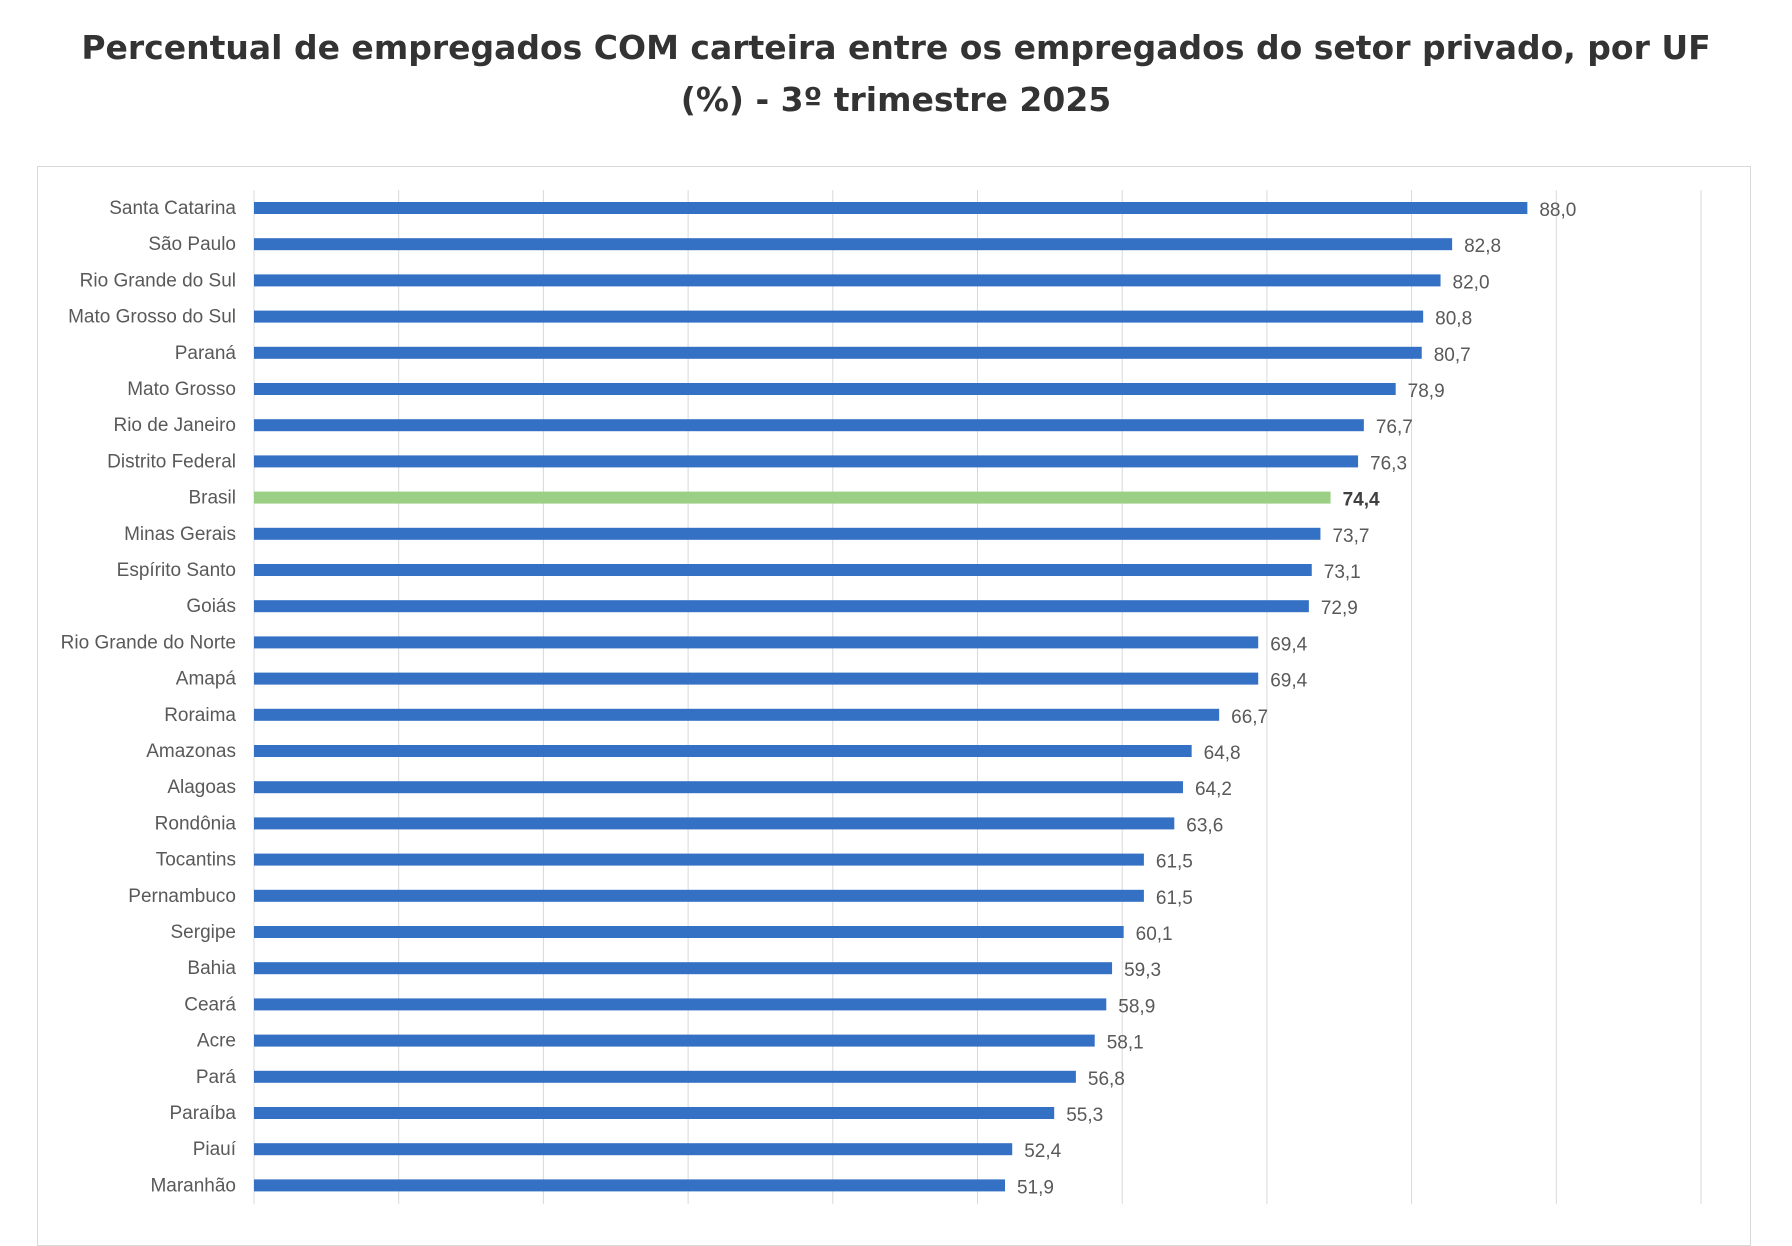 This screenshot has height=1246, width=1792. What do you see at coordinates (1452, 355) in the screenshot?
I see `data-label: 80,7` at bounding box center [1452, 355].